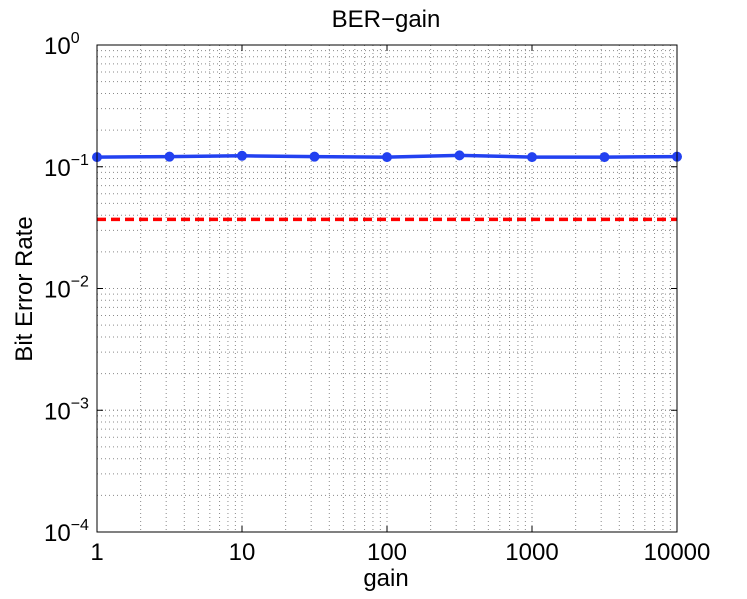 This screenshot has height=599, width=747. What do you see at coordinates (66, 410) in the screenshot?
I see `y-tick-label: 10⁻³` at bounding box center [66, 410].